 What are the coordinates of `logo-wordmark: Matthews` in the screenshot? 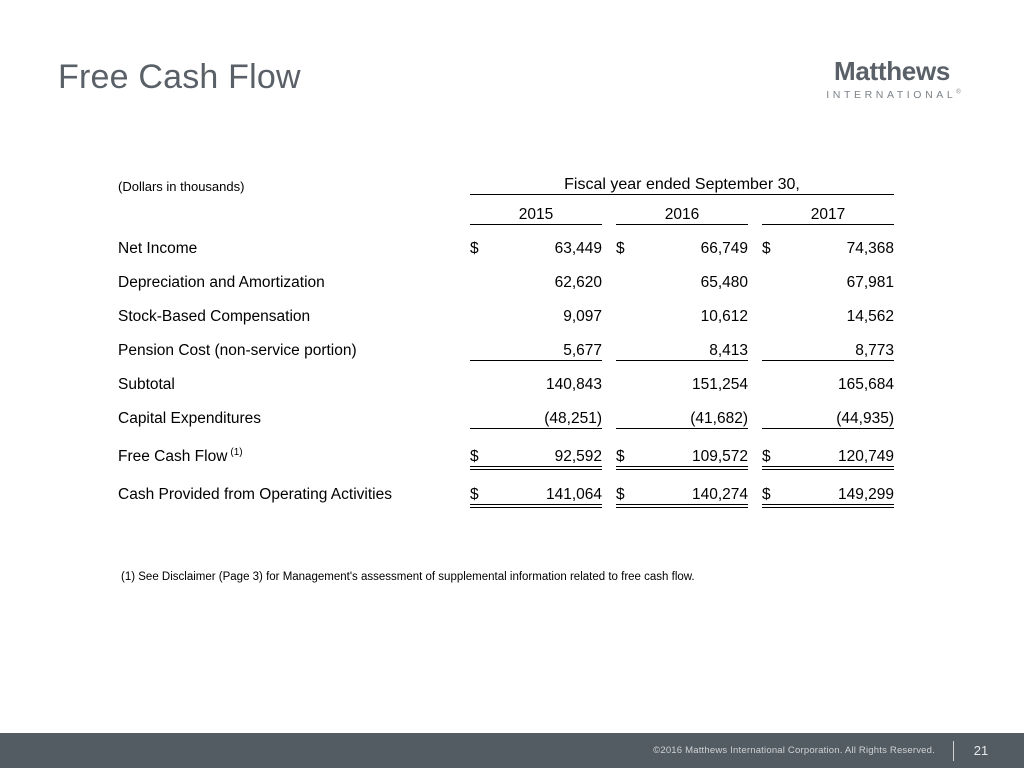 It's located at (892, 71).